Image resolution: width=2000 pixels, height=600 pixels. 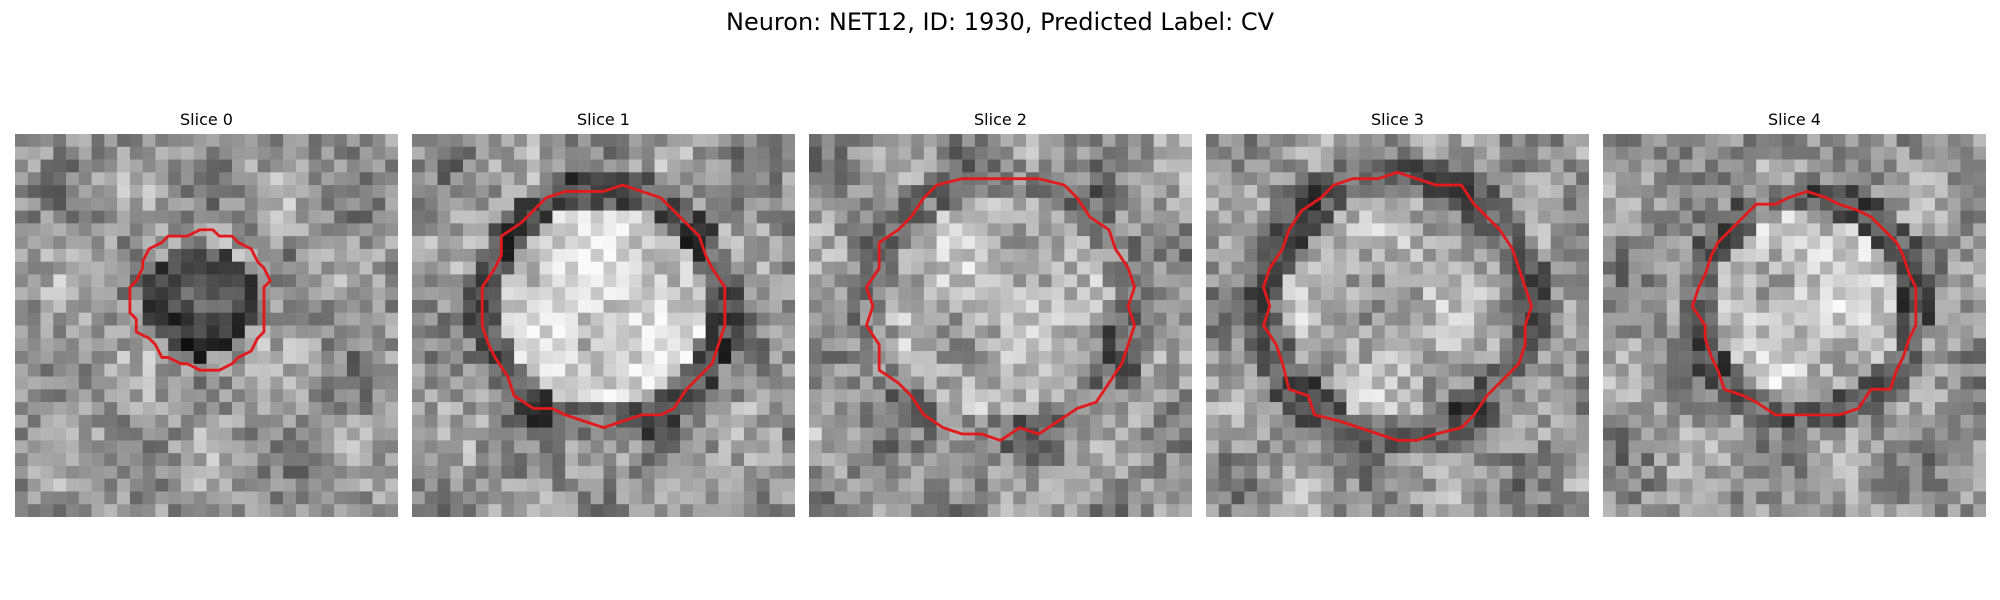 What do you see at coordinates (206, 119) in the screenshot?
I see `panel-title: Slice 0` at bounding box center [206, 119].